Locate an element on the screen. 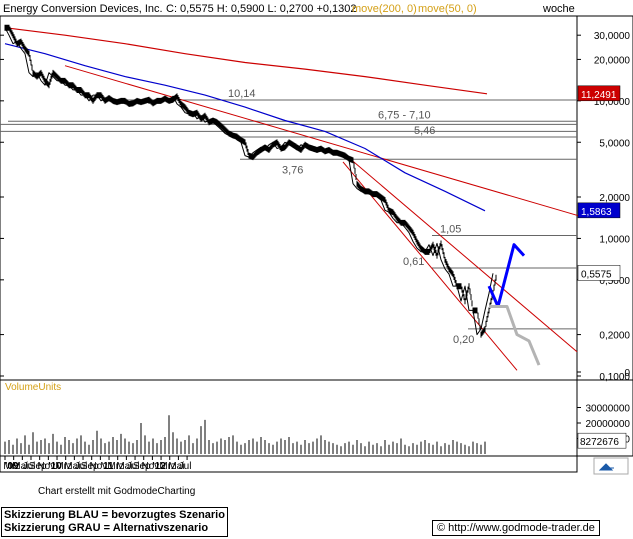 The image size is (633, 539). scenario-gray-note: Skizzierung GRAU = Alternativszenario is located at coordinates (106, 528).